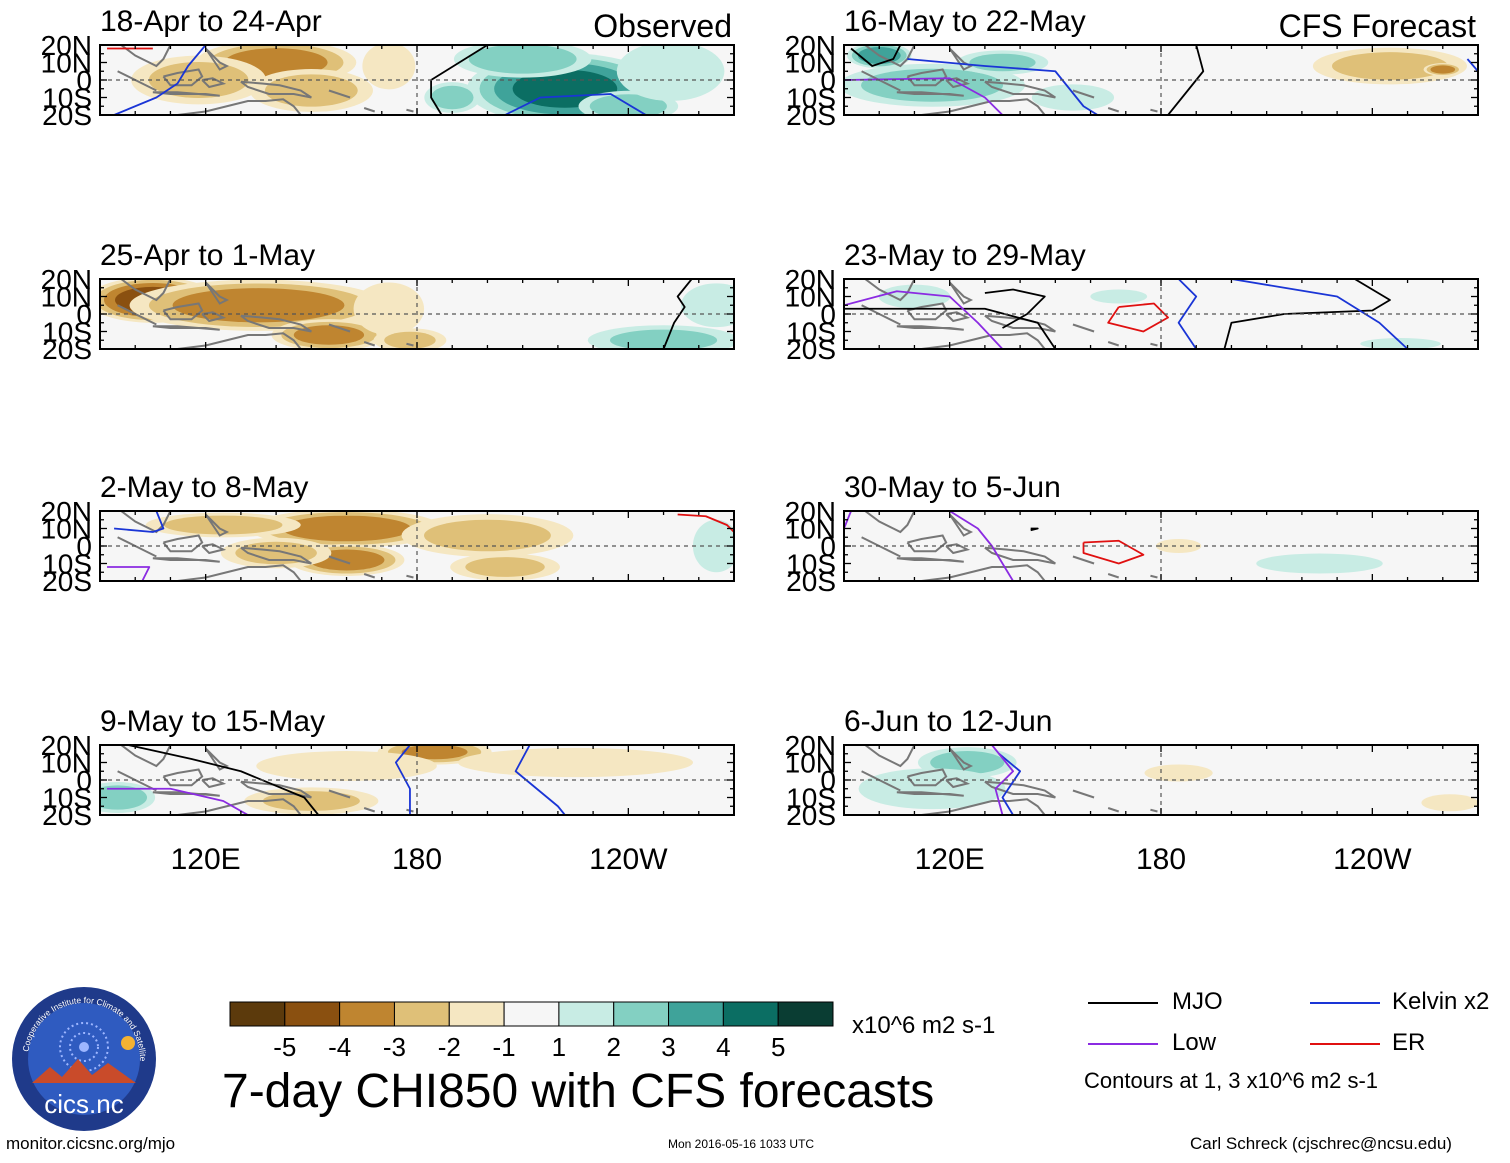 The height and width of the screenshot is (1163, 1510). Describe the element at coordinates (952, 487) in the screenshot. I see `panel-period: 30-May to 5-Jun` at that location.